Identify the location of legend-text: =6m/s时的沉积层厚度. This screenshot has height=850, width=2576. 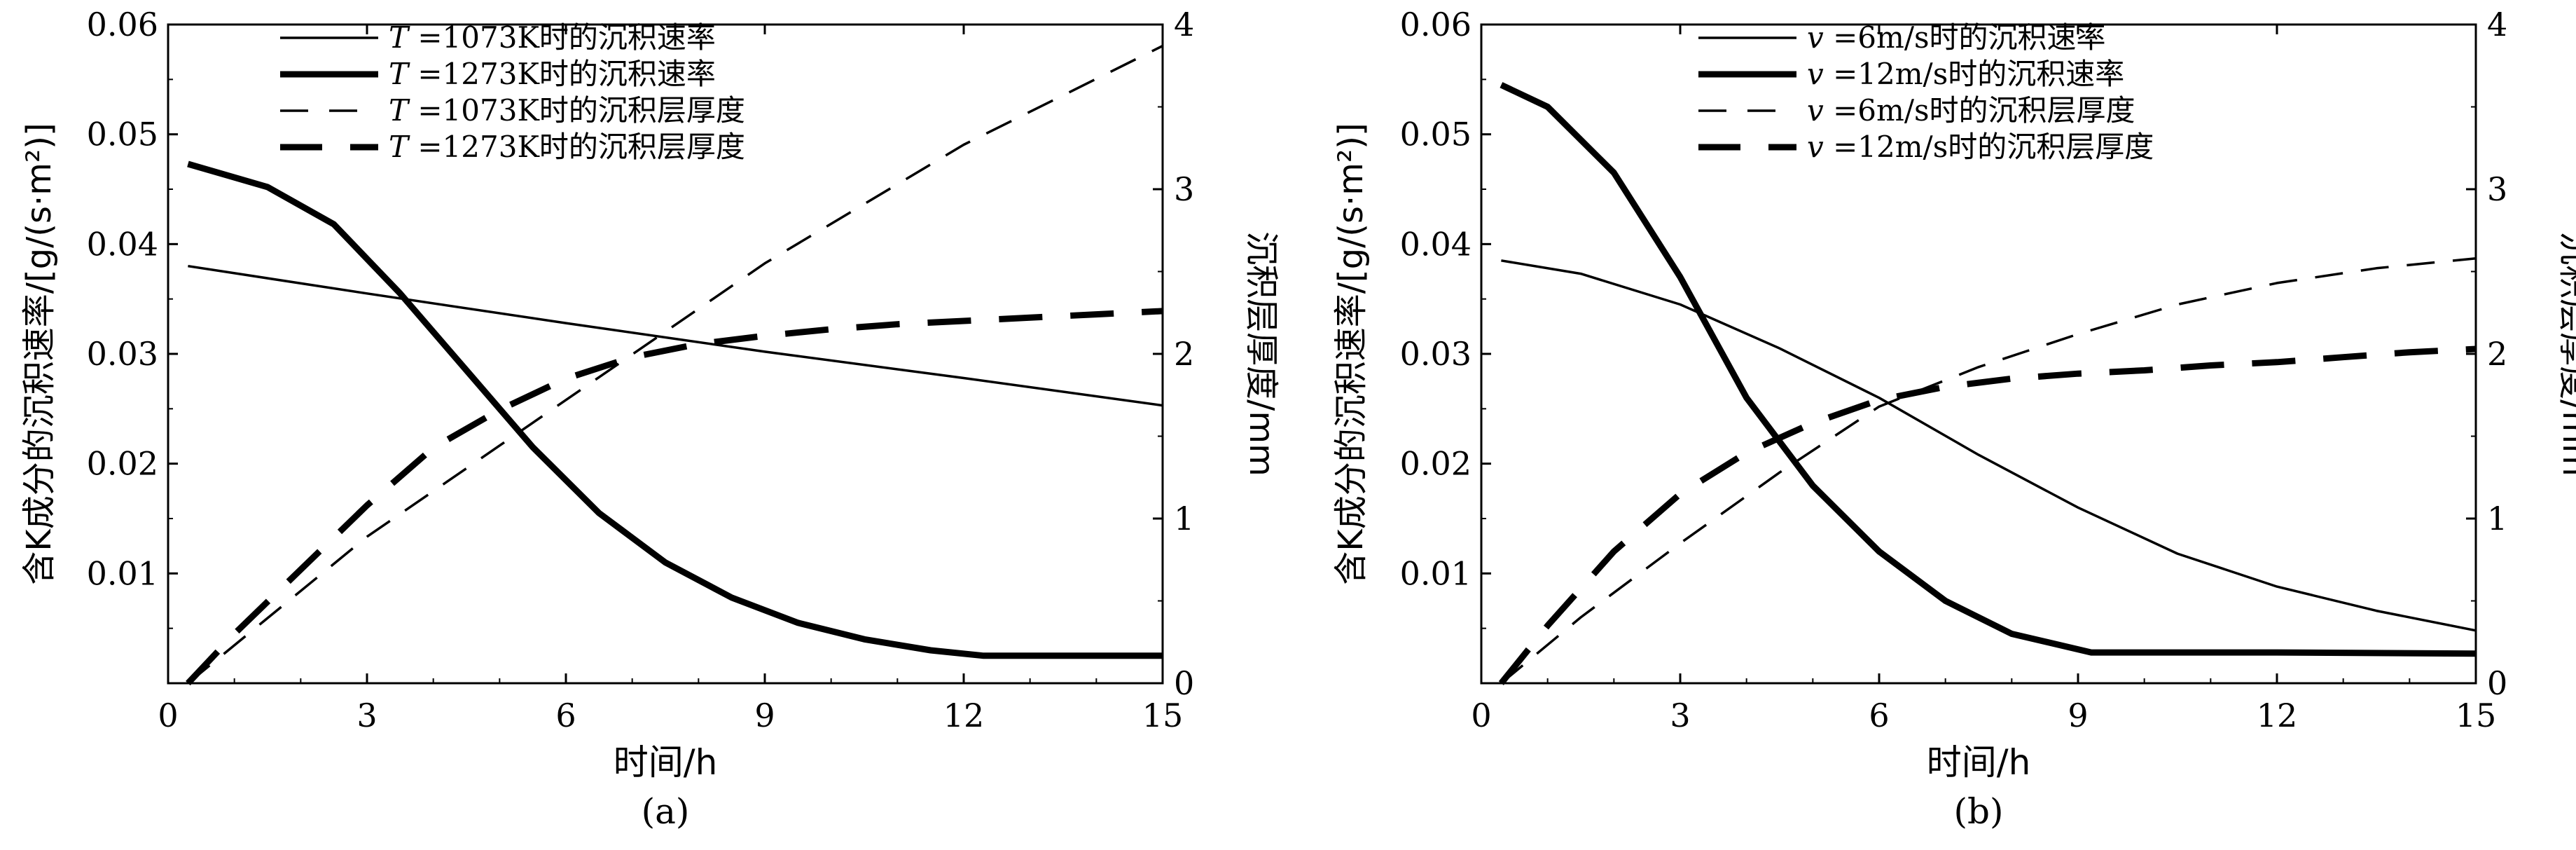
(1979, 110).